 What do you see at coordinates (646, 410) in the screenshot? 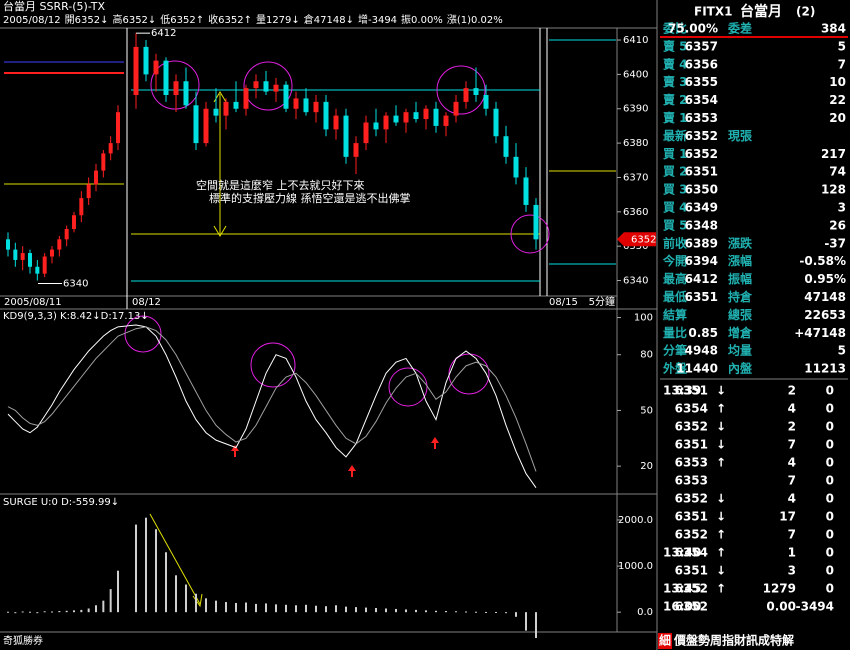
I see `y-tick-label: 50` at bounding box center [646, 410].